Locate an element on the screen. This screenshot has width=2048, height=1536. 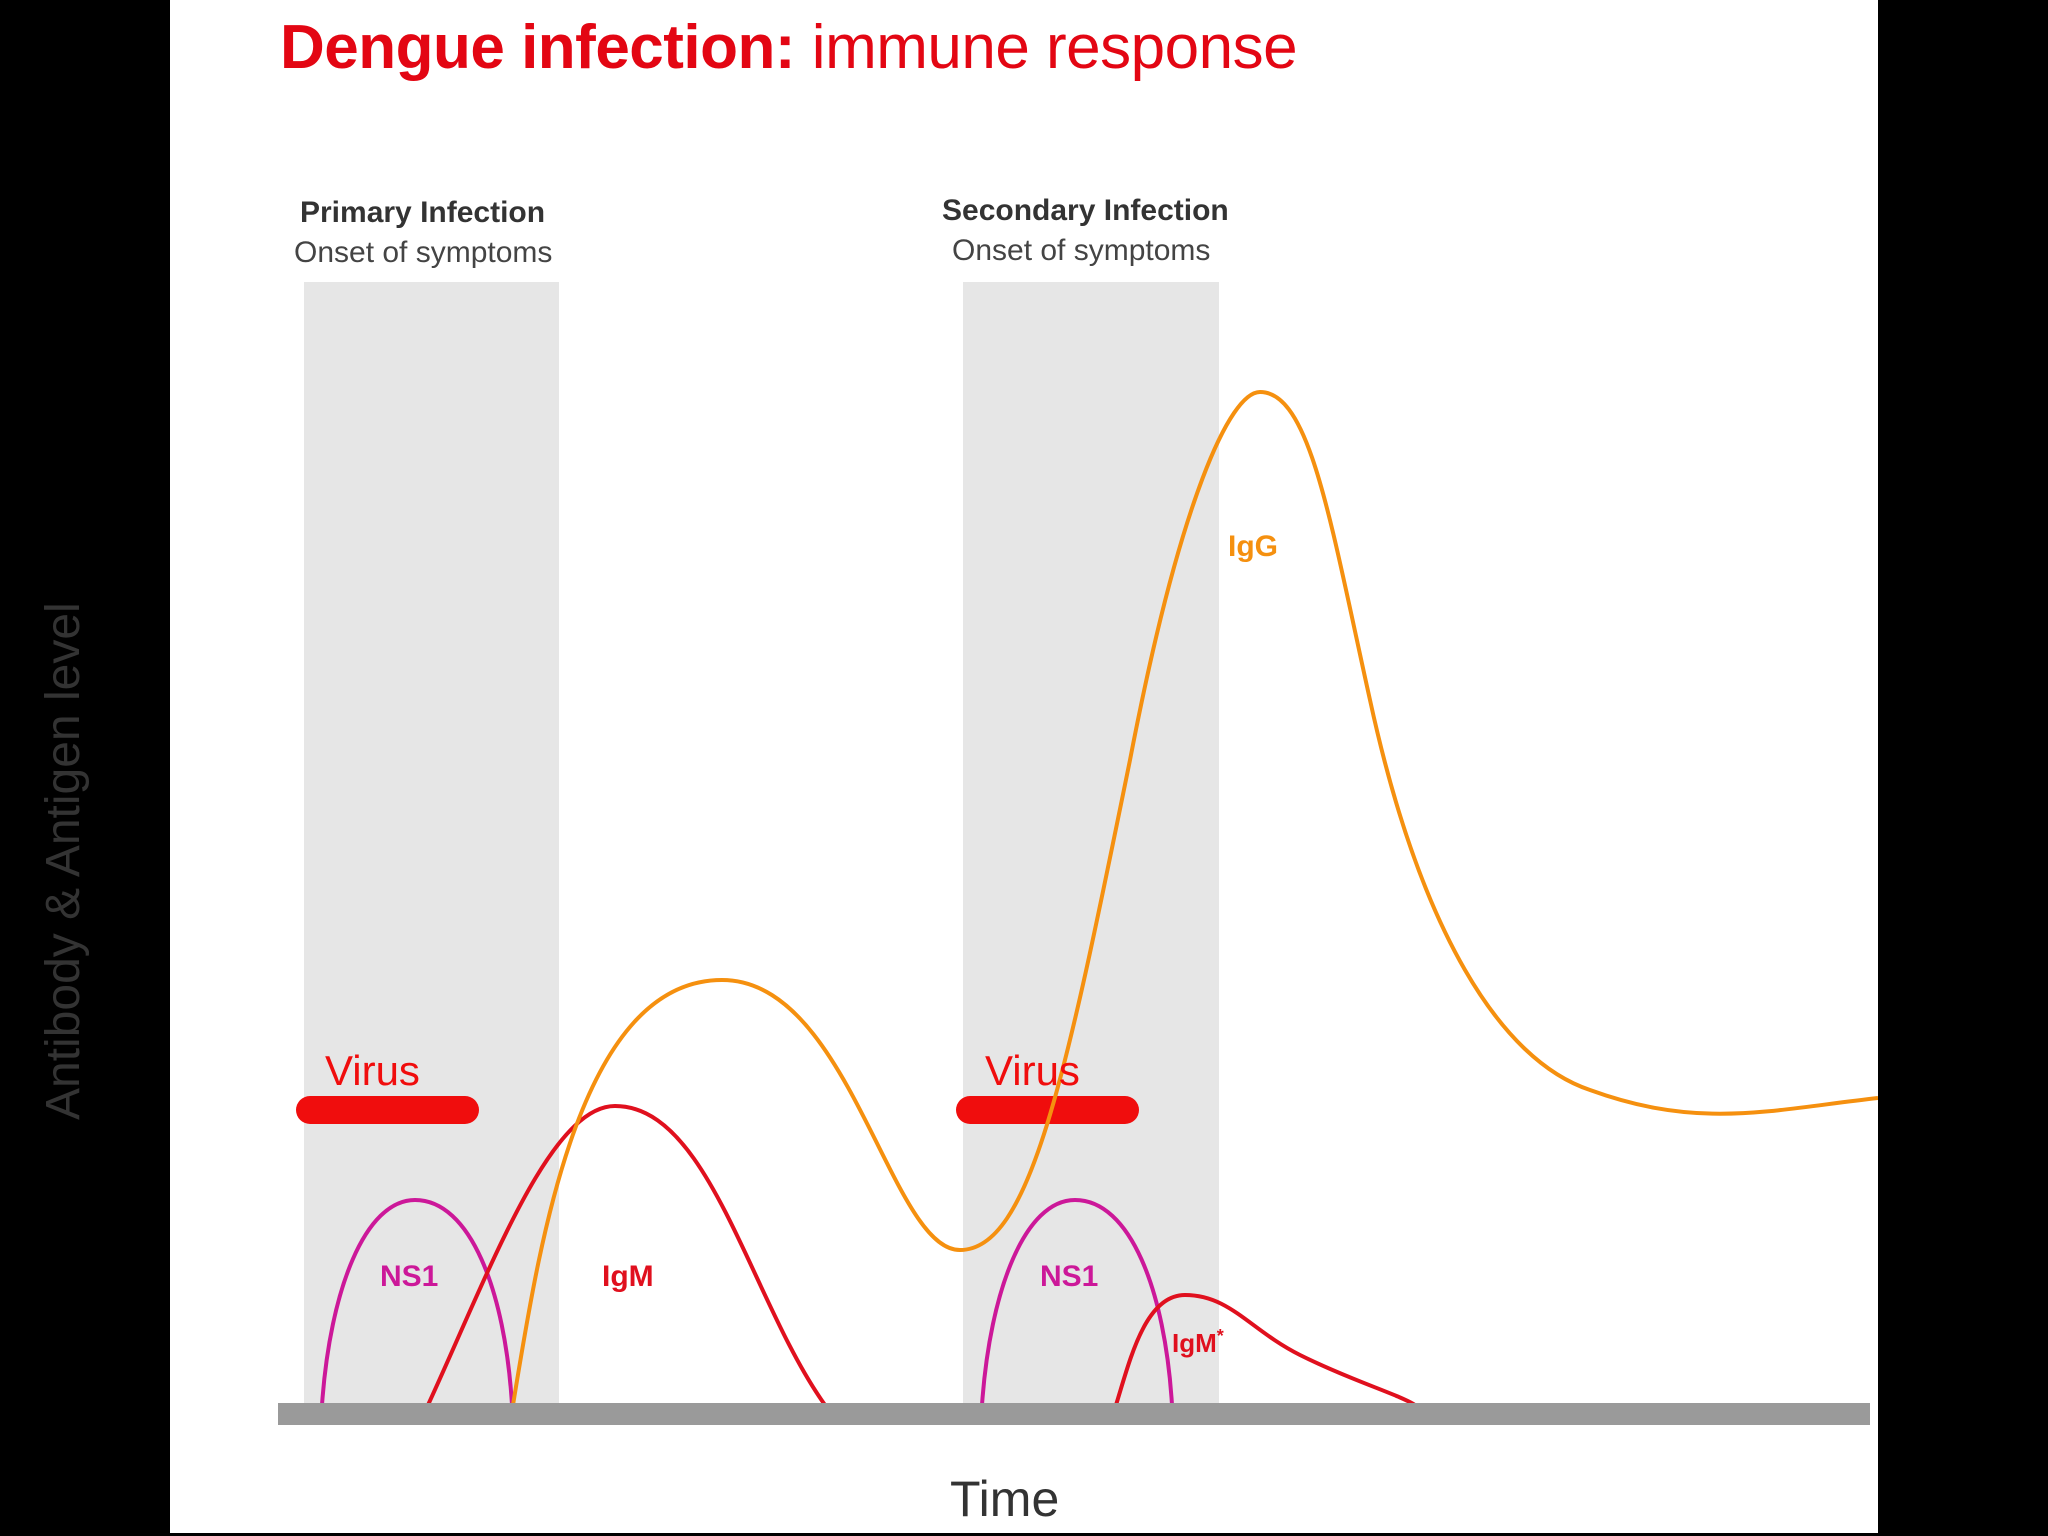
secondary-symptom-window is located at coordinates (1091, 846).